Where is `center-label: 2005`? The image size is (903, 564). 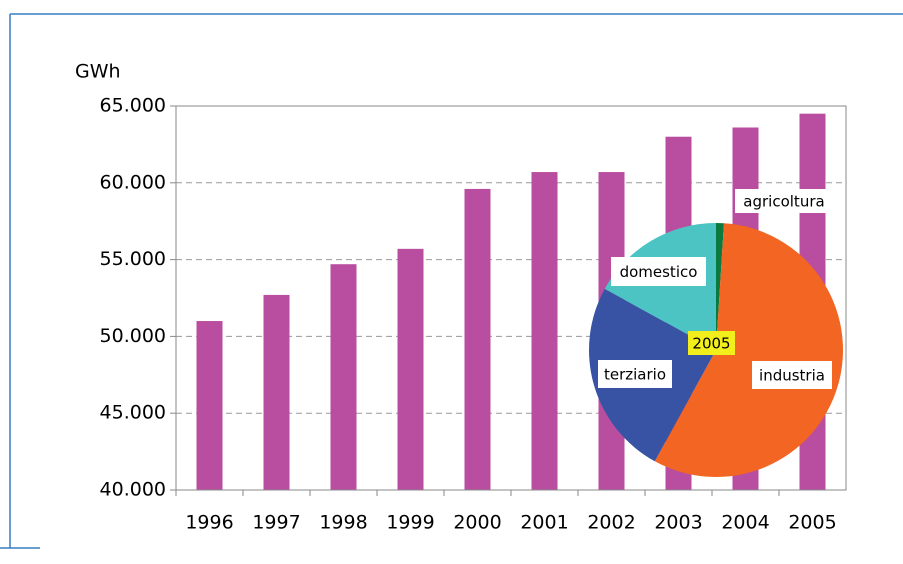
center-label: 2005 is located at coordinates (711, 344).